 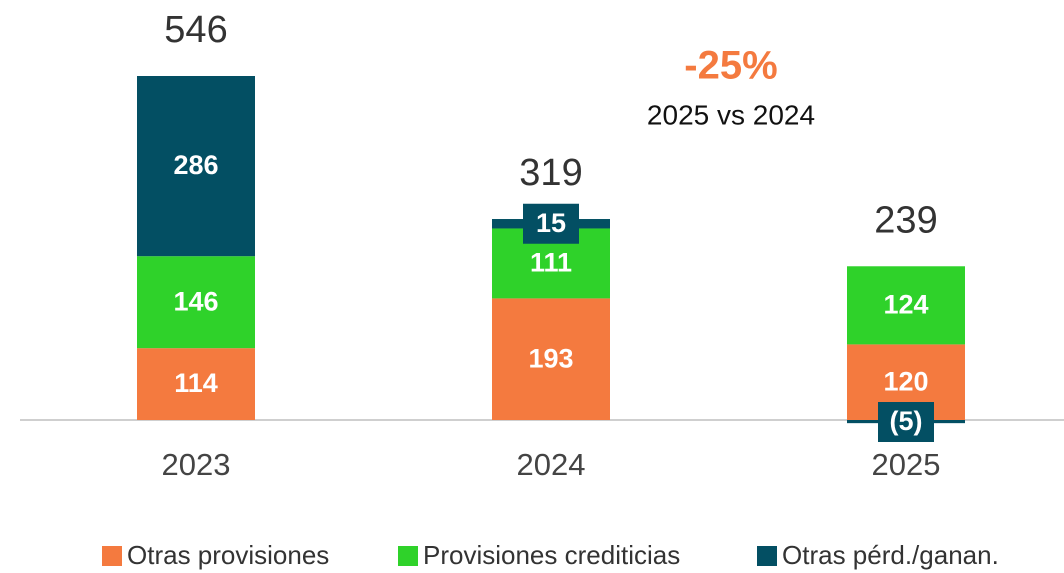 I want to click on legend-label: Otras provisiones, so click(x=228, y=555).